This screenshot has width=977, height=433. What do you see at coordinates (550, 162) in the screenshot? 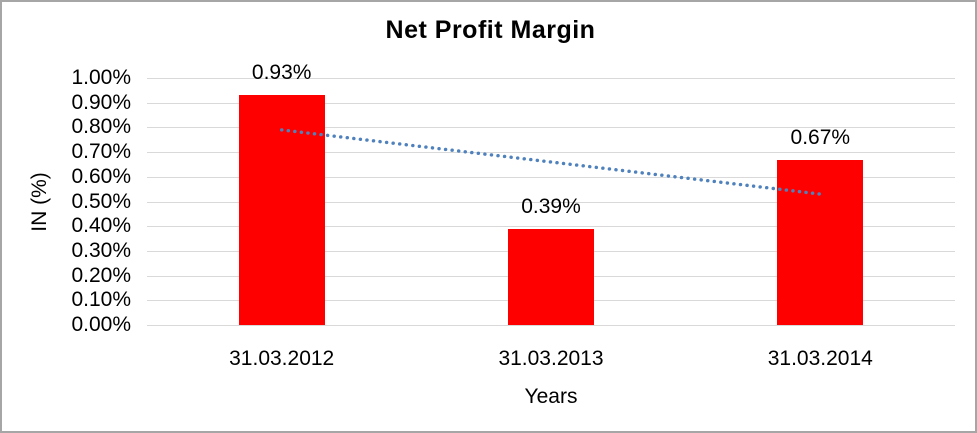
I see `trendline` at bounding box center [550, 162].